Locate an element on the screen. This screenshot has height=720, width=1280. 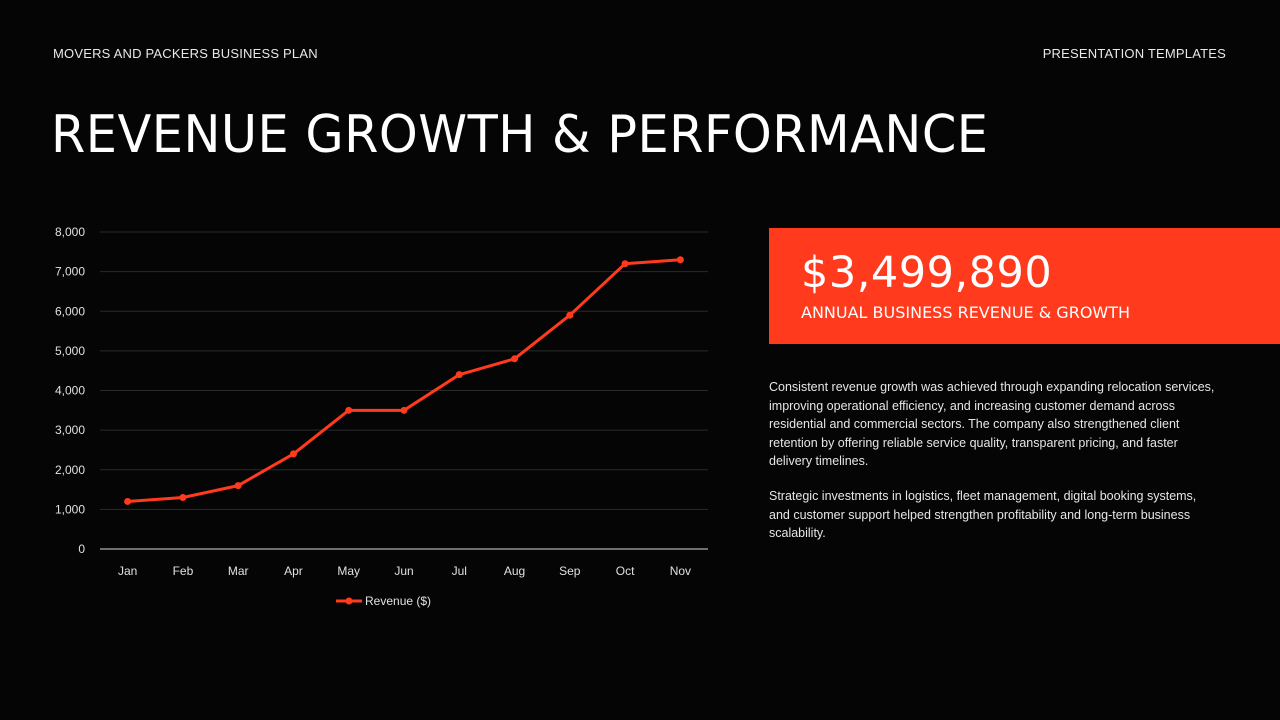
x-tick-label: Feb is located at coordinates (183, 571).